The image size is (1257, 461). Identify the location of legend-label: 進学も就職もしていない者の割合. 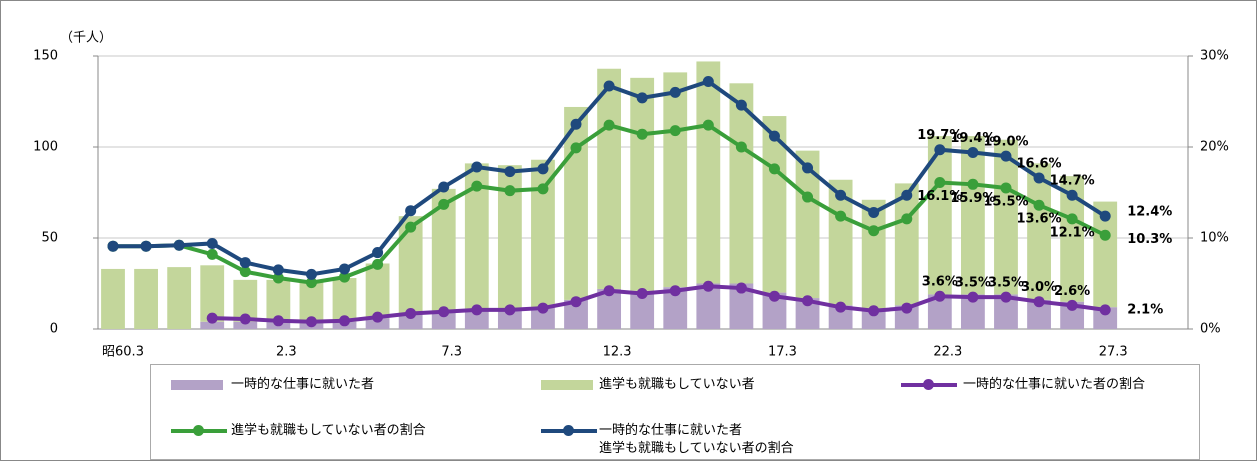
(328, 430).